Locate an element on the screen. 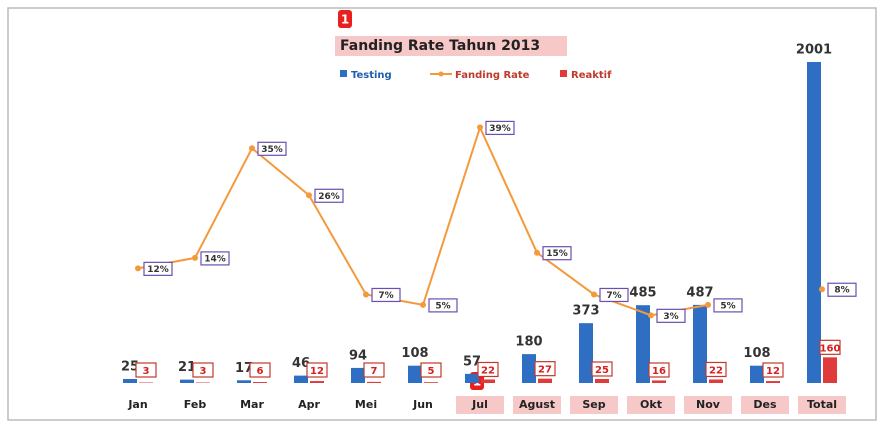  annotation-badge is located at coordinates (345, 19).